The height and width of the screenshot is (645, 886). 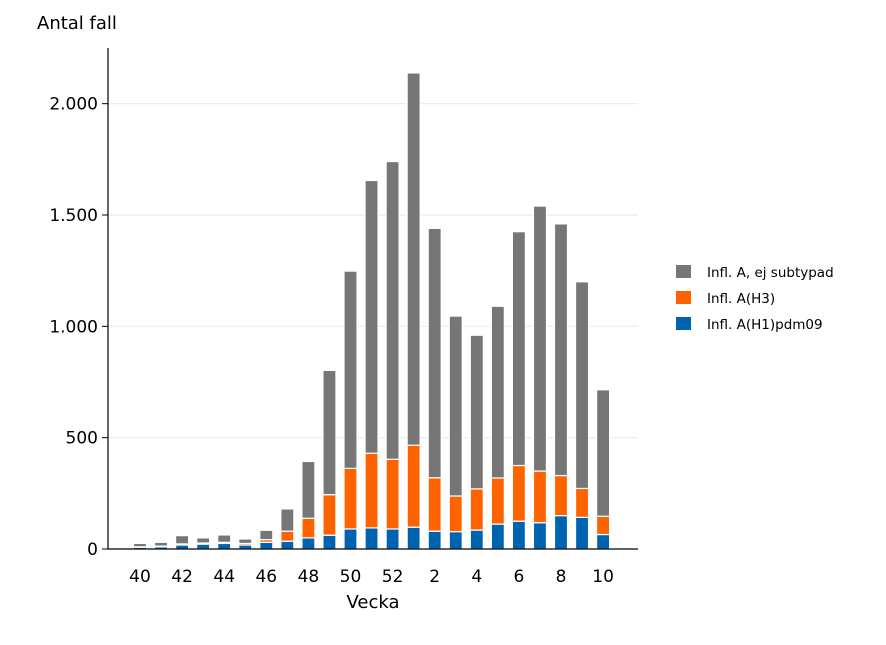 I want to click on x-tick-label: 42, so click(x=182, y=577).